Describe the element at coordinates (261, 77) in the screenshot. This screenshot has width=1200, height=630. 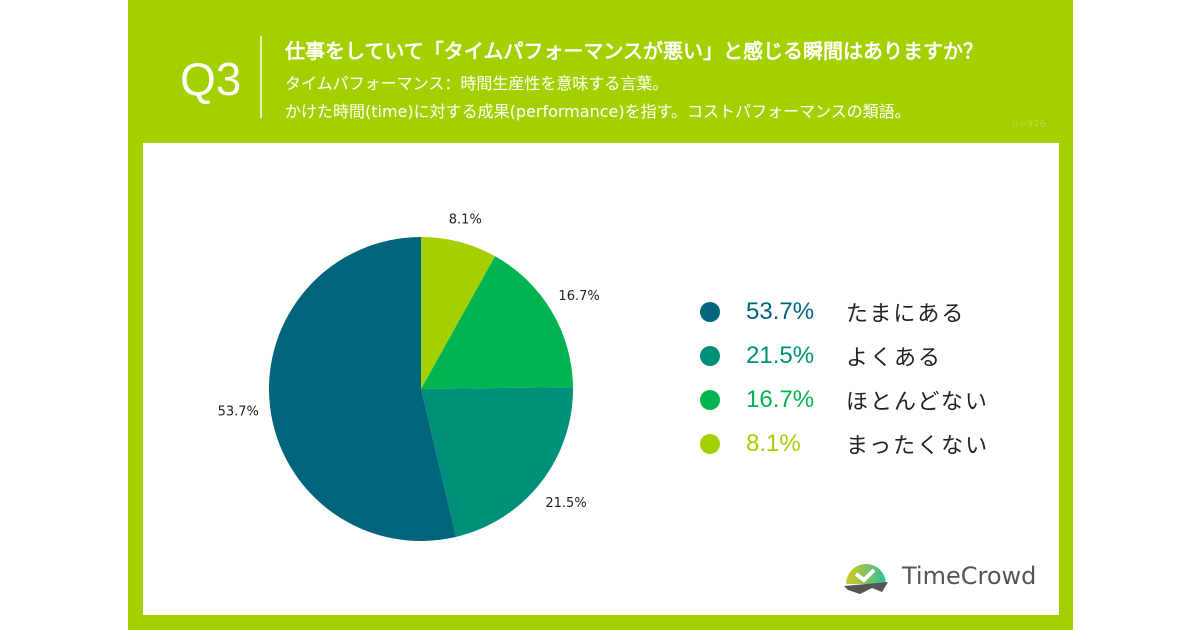
I see `divider` at that location.